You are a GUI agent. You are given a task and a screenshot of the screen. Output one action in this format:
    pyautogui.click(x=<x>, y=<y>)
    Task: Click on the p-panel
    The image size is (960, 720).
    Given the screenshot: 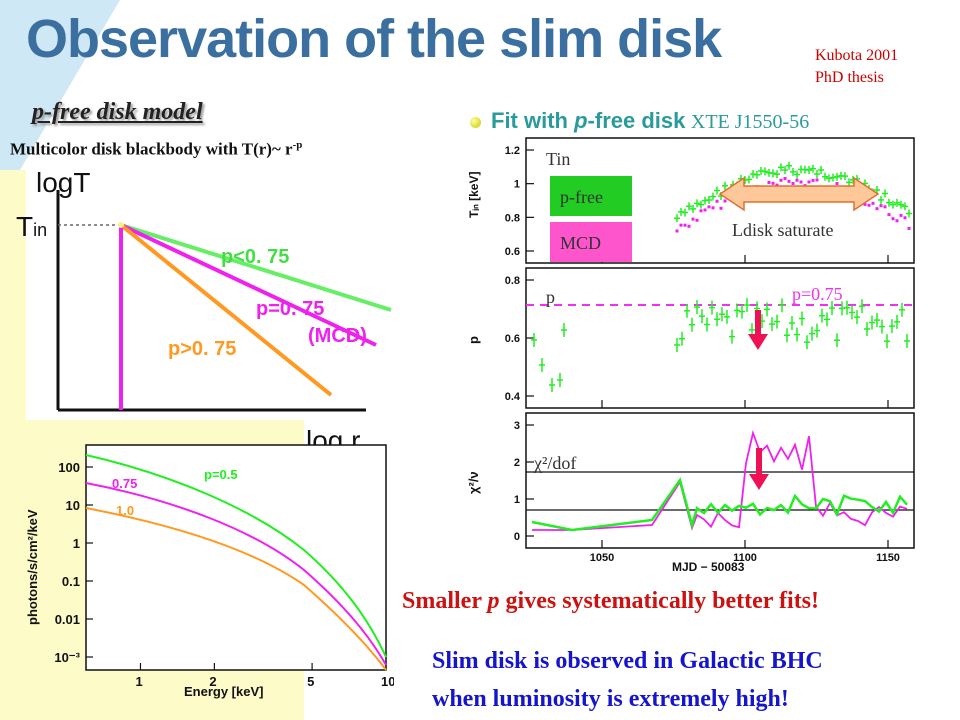 What is the action you would take?
    pyautogui.click(x=720, y=338)
    